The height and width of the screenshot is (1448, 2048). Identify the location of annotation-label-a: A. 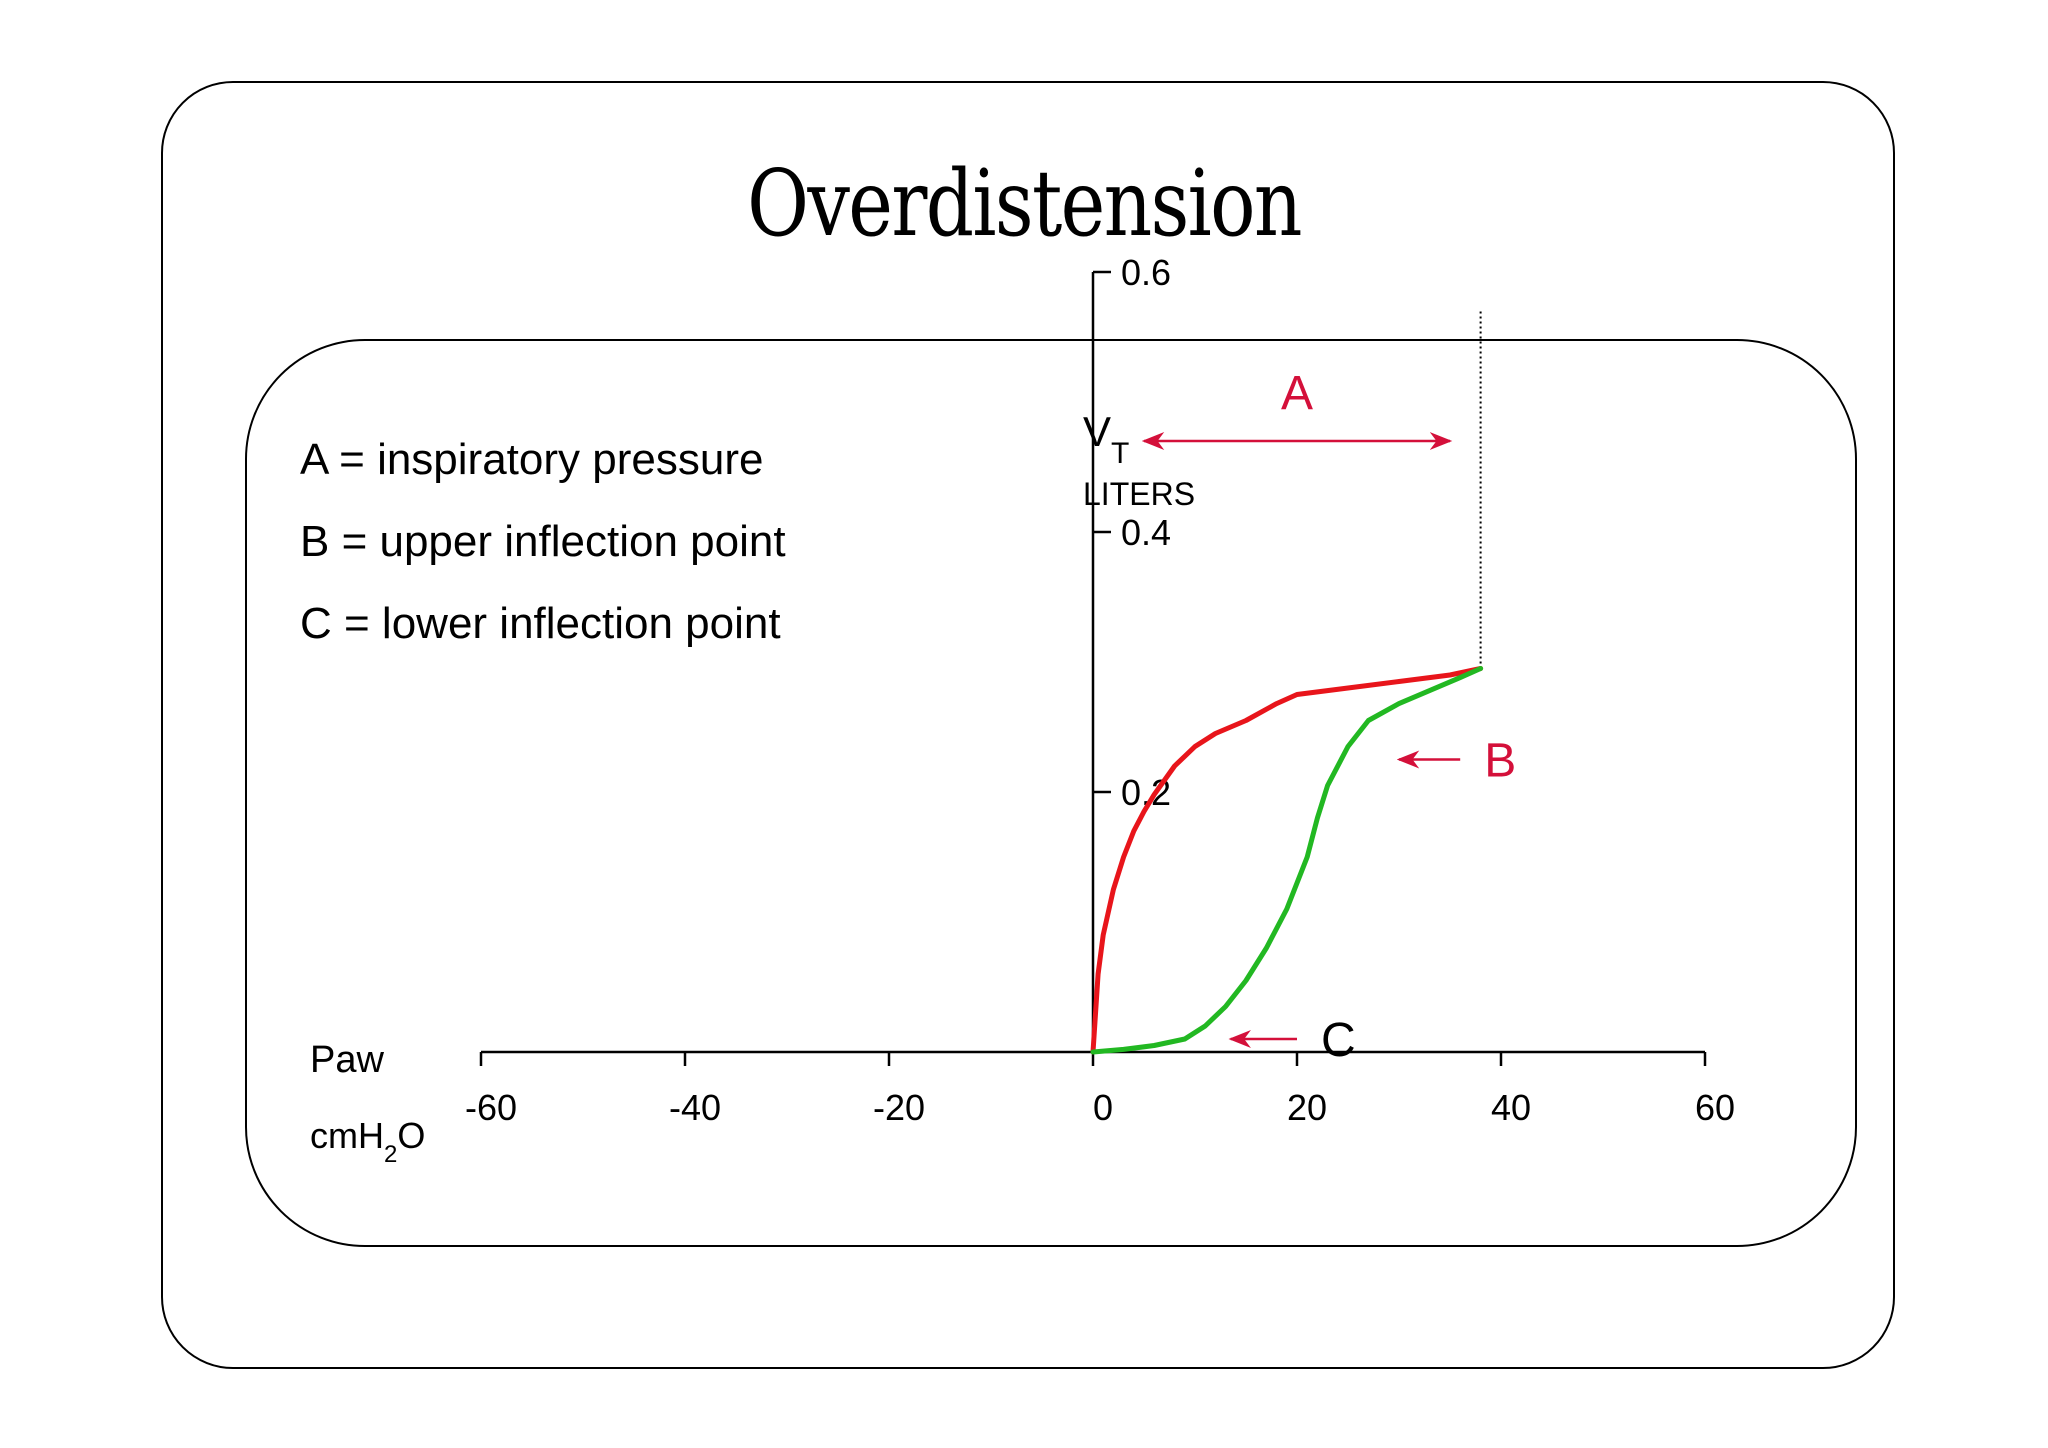
(1297, 393).